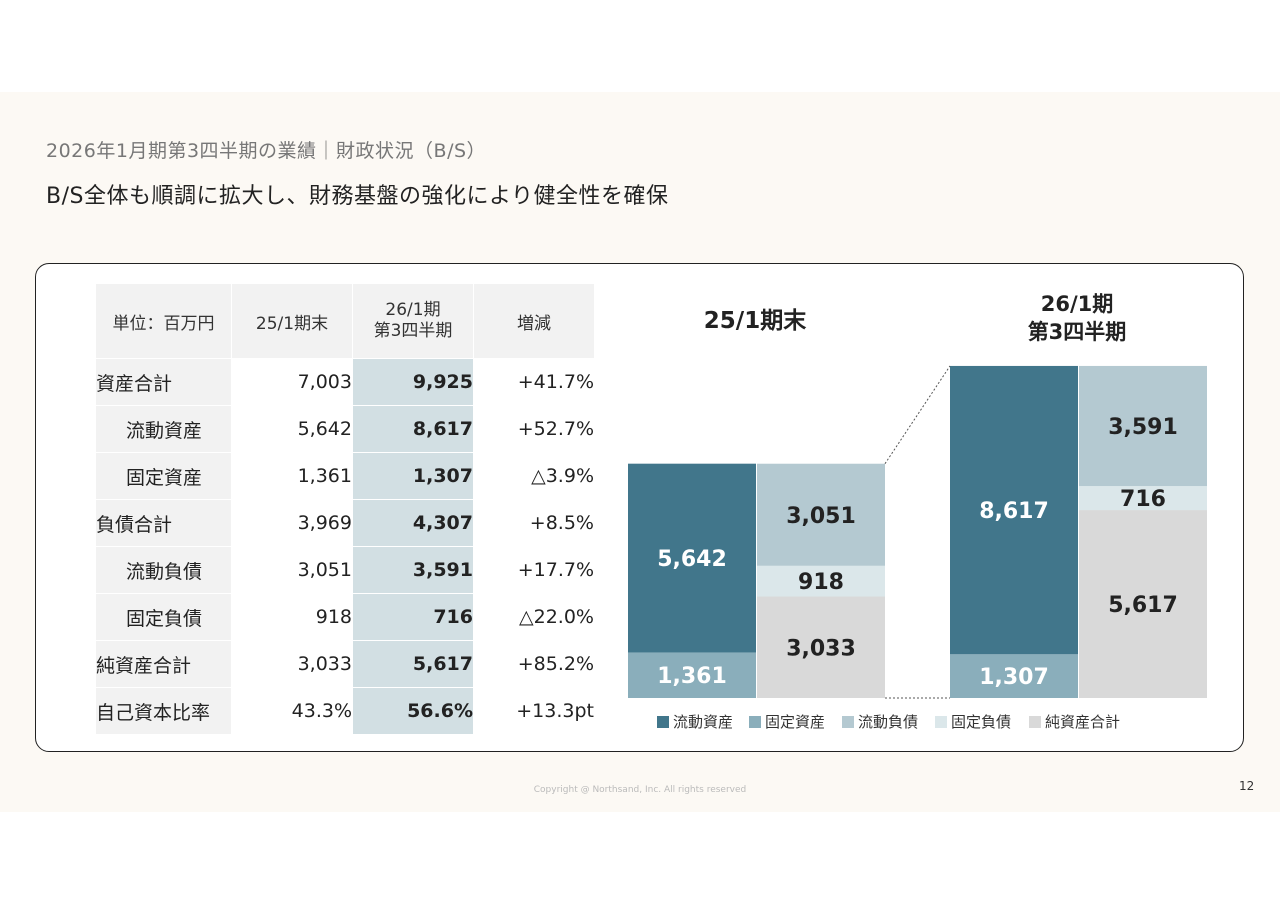  What do you see at coordinates (292, 382) in the screenshot?
I see `prev-value: 7,003` at bounding box center [292, 382].